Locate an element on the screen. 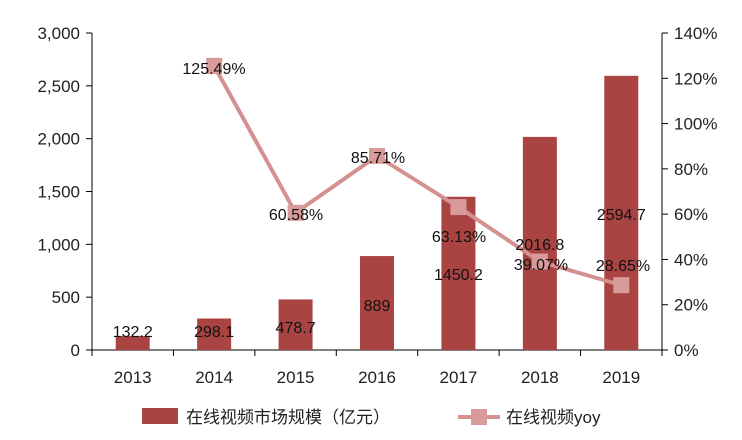 This screenshot has height=440, width=742. left-tick-label: 0 is located at coordinates (75, 350).